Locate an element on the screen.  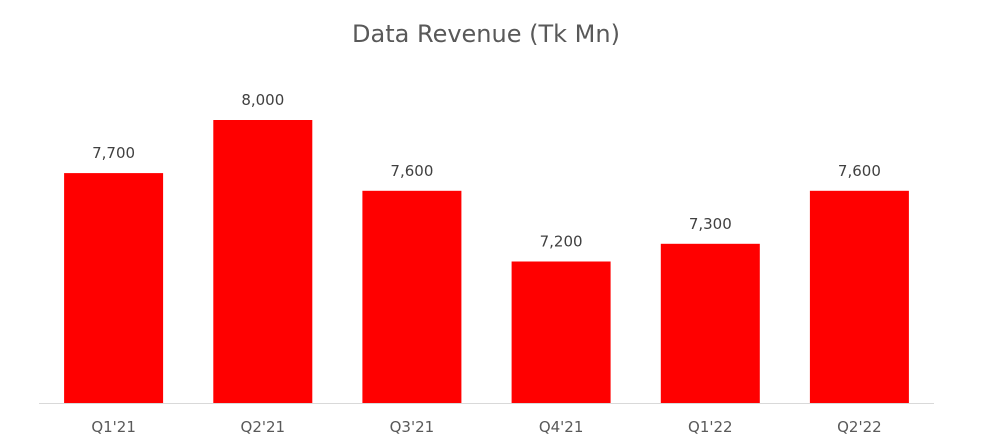
data-label: 7,200 is located at coordinates (561, 242).